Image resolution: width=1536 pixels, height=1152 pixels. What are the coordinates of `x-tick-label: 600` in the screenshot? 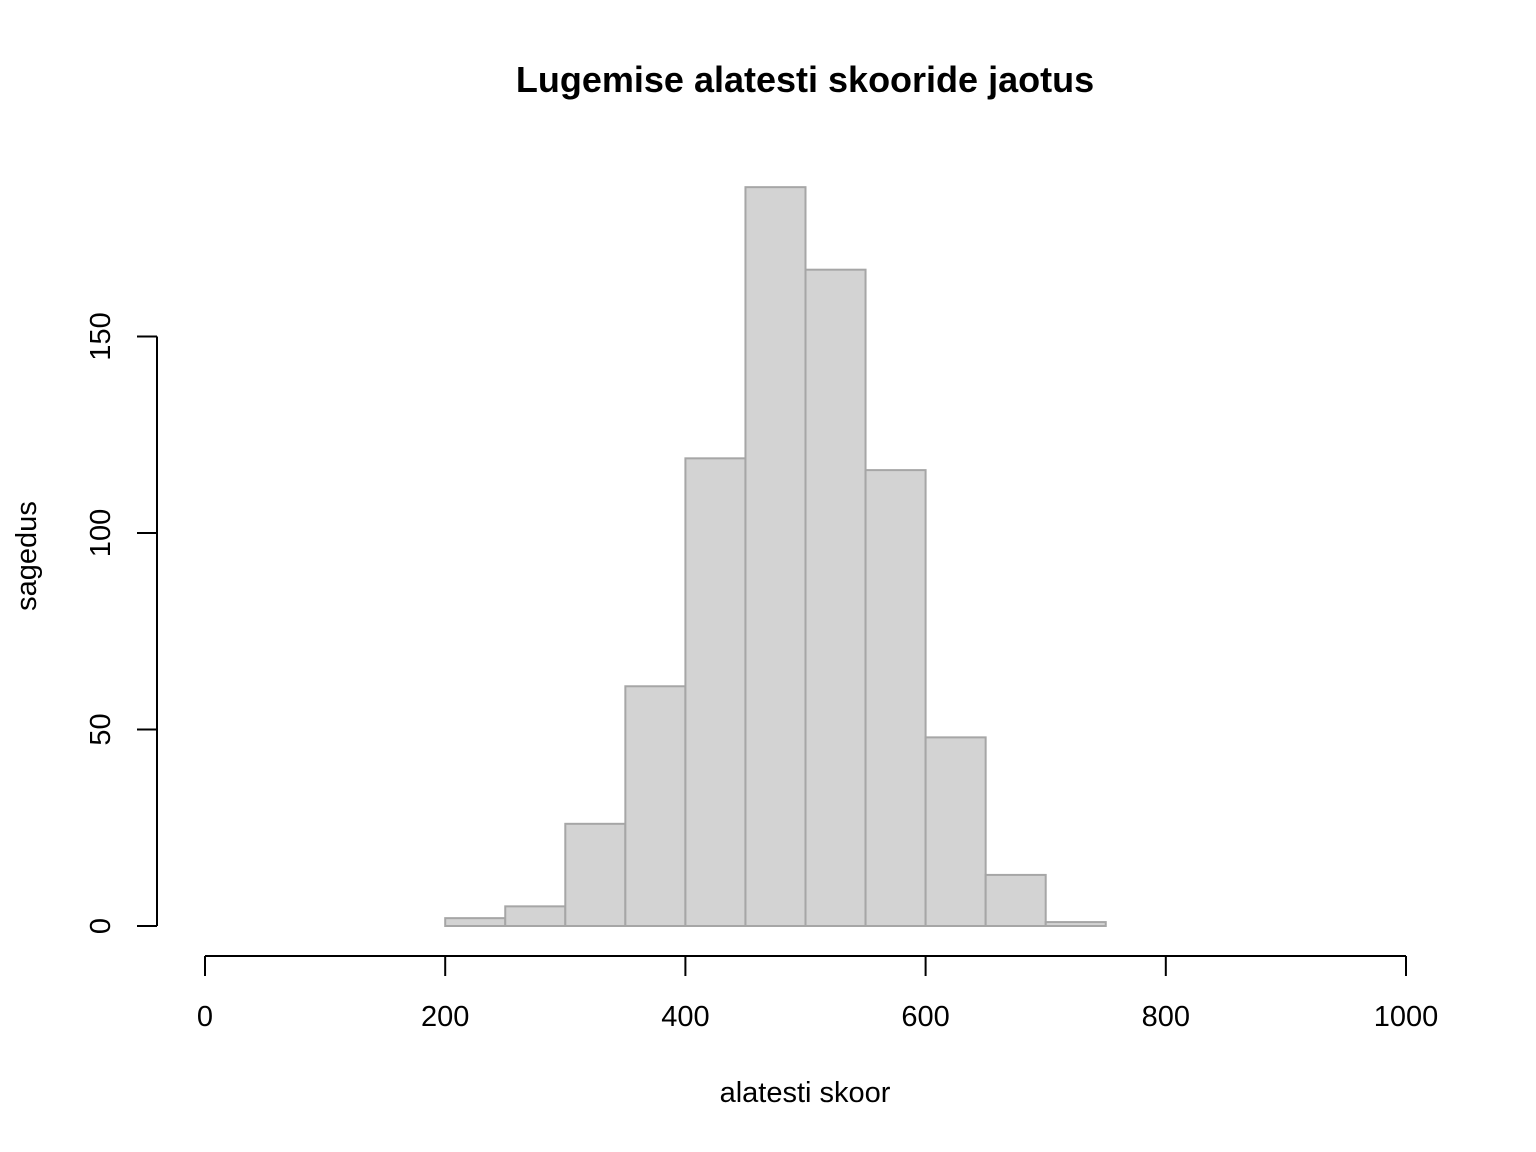 It's located at (925, 1017).